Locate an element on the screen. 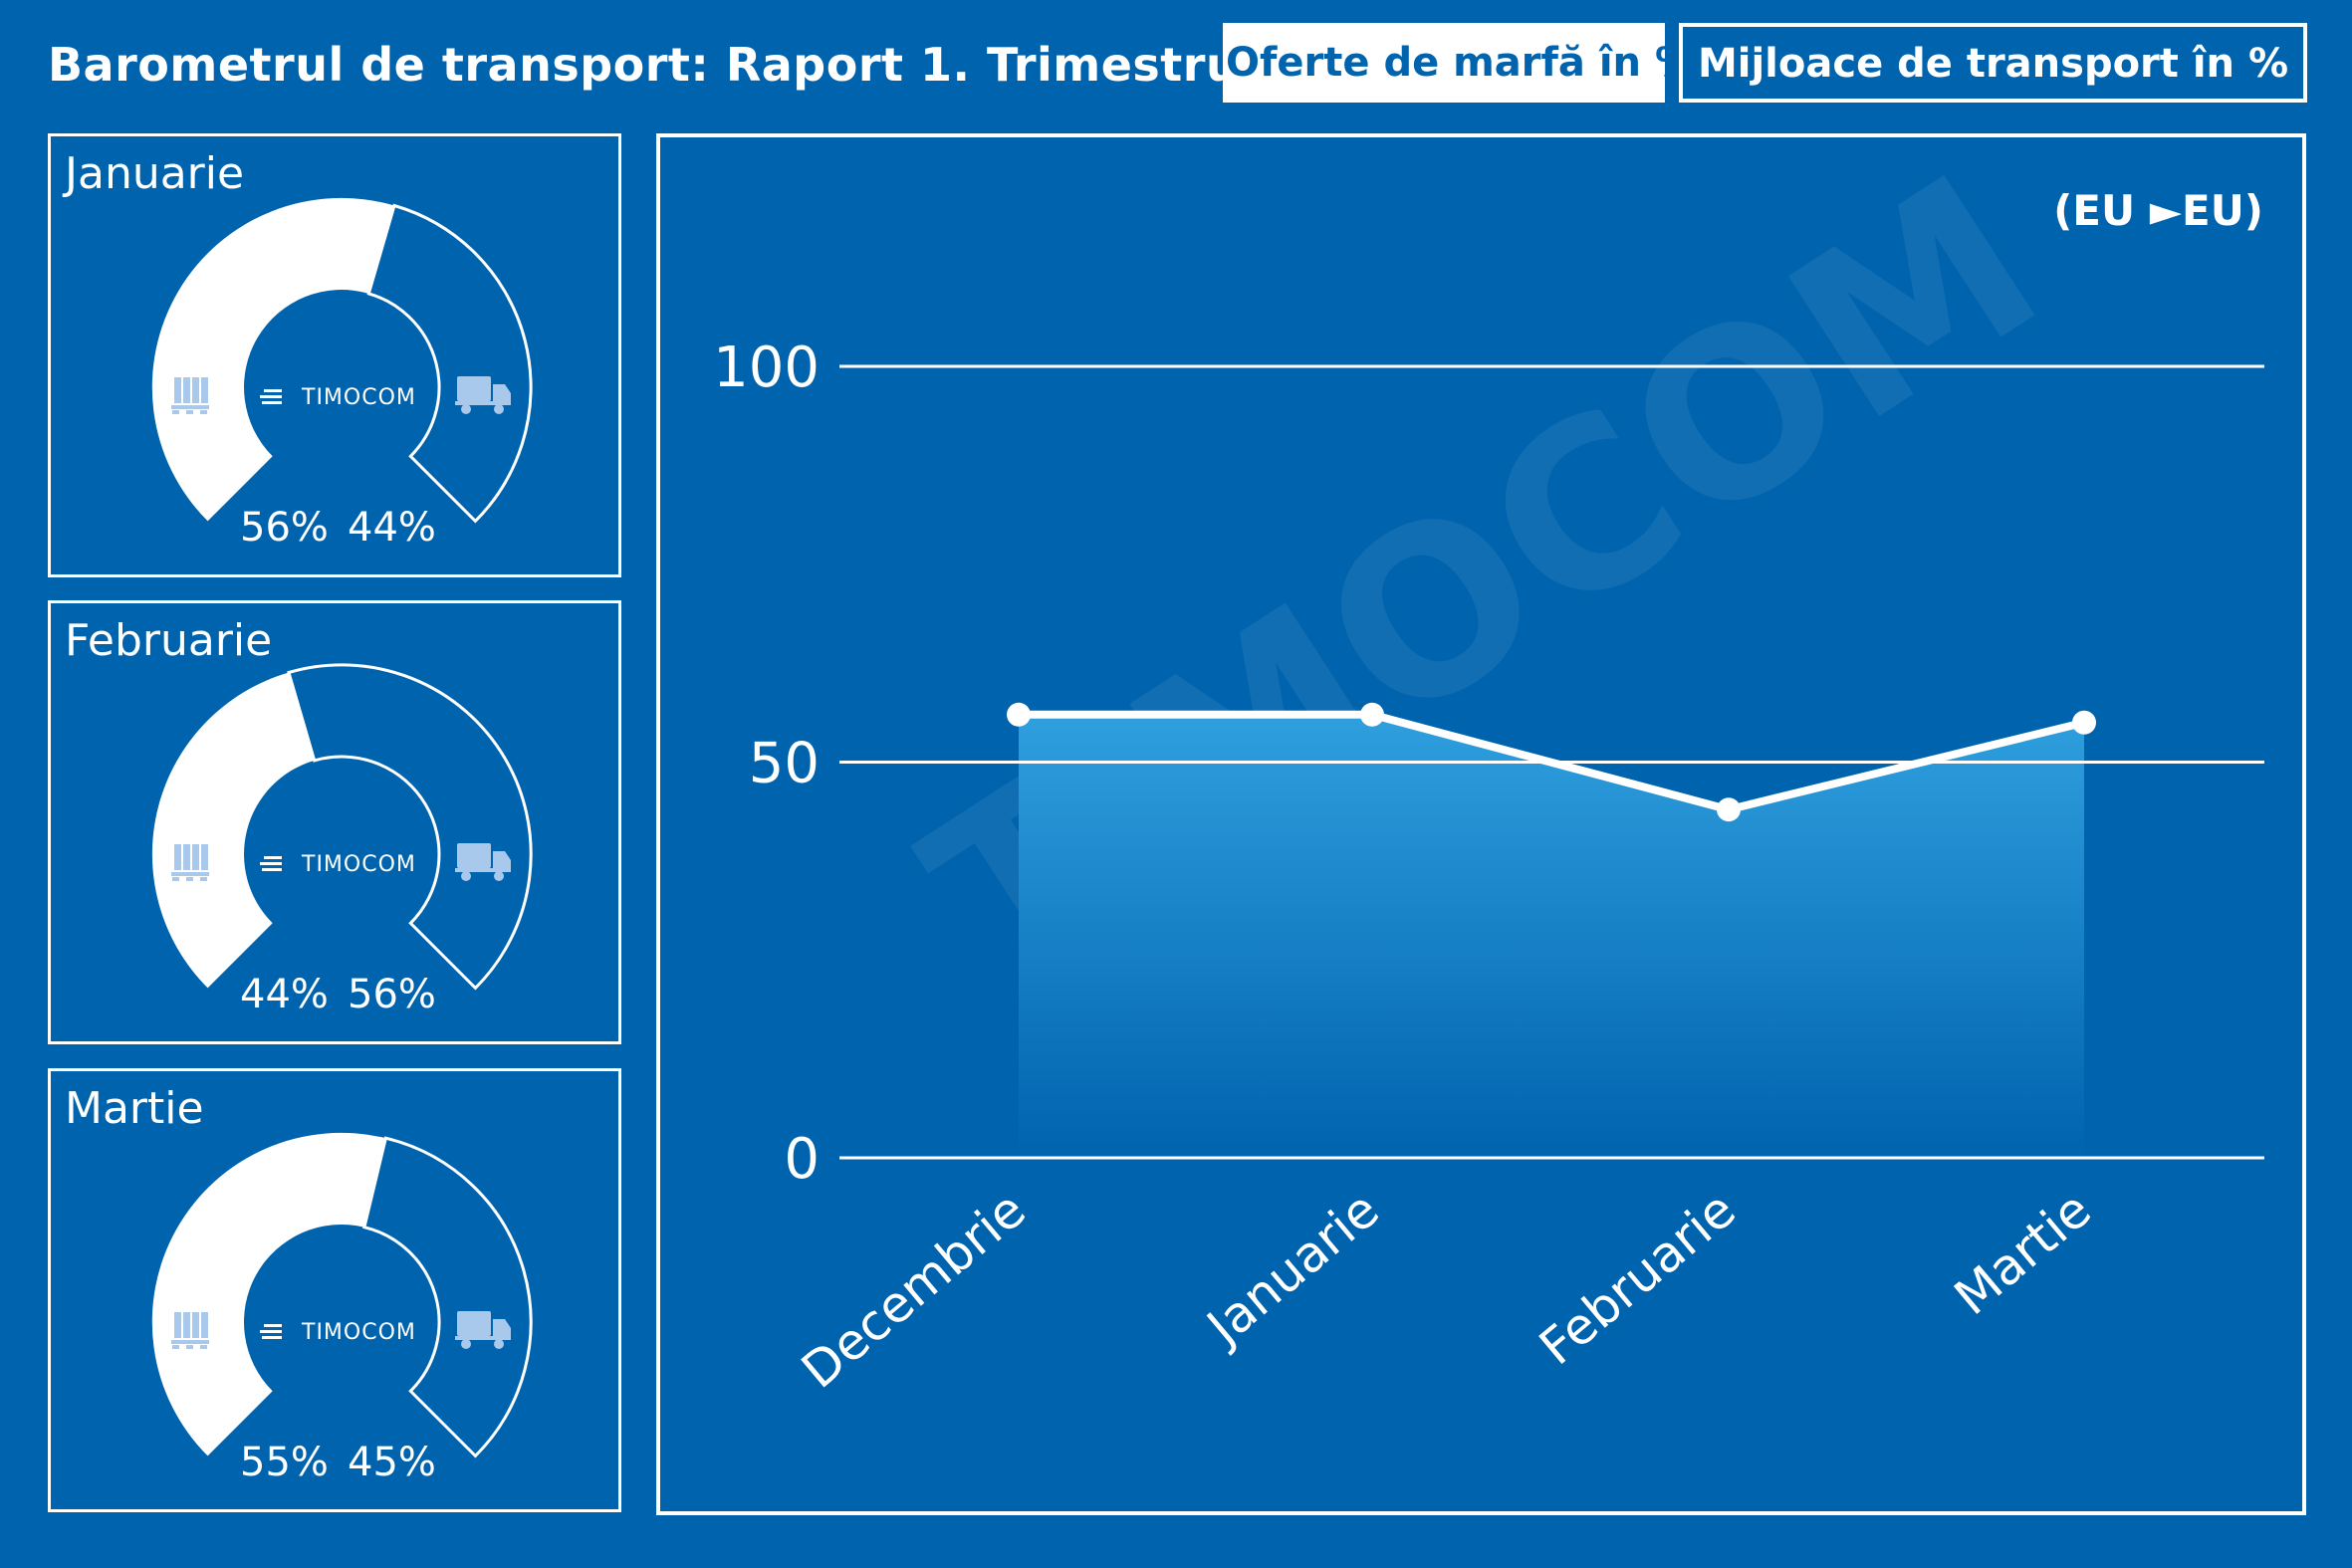  x-tick-label: Martie is located at coordinates (2023, 1254).